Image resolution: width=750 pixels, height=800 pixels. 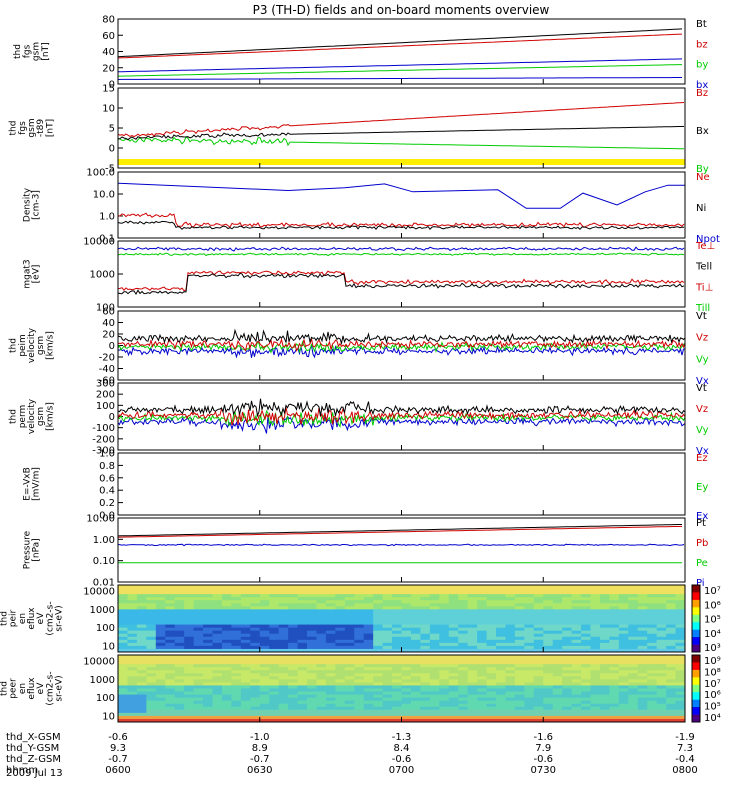 What do you see at coordinates (103, 451) in the screenshot?
I see `ytick-label: -300` at bounding box center [103, 451].